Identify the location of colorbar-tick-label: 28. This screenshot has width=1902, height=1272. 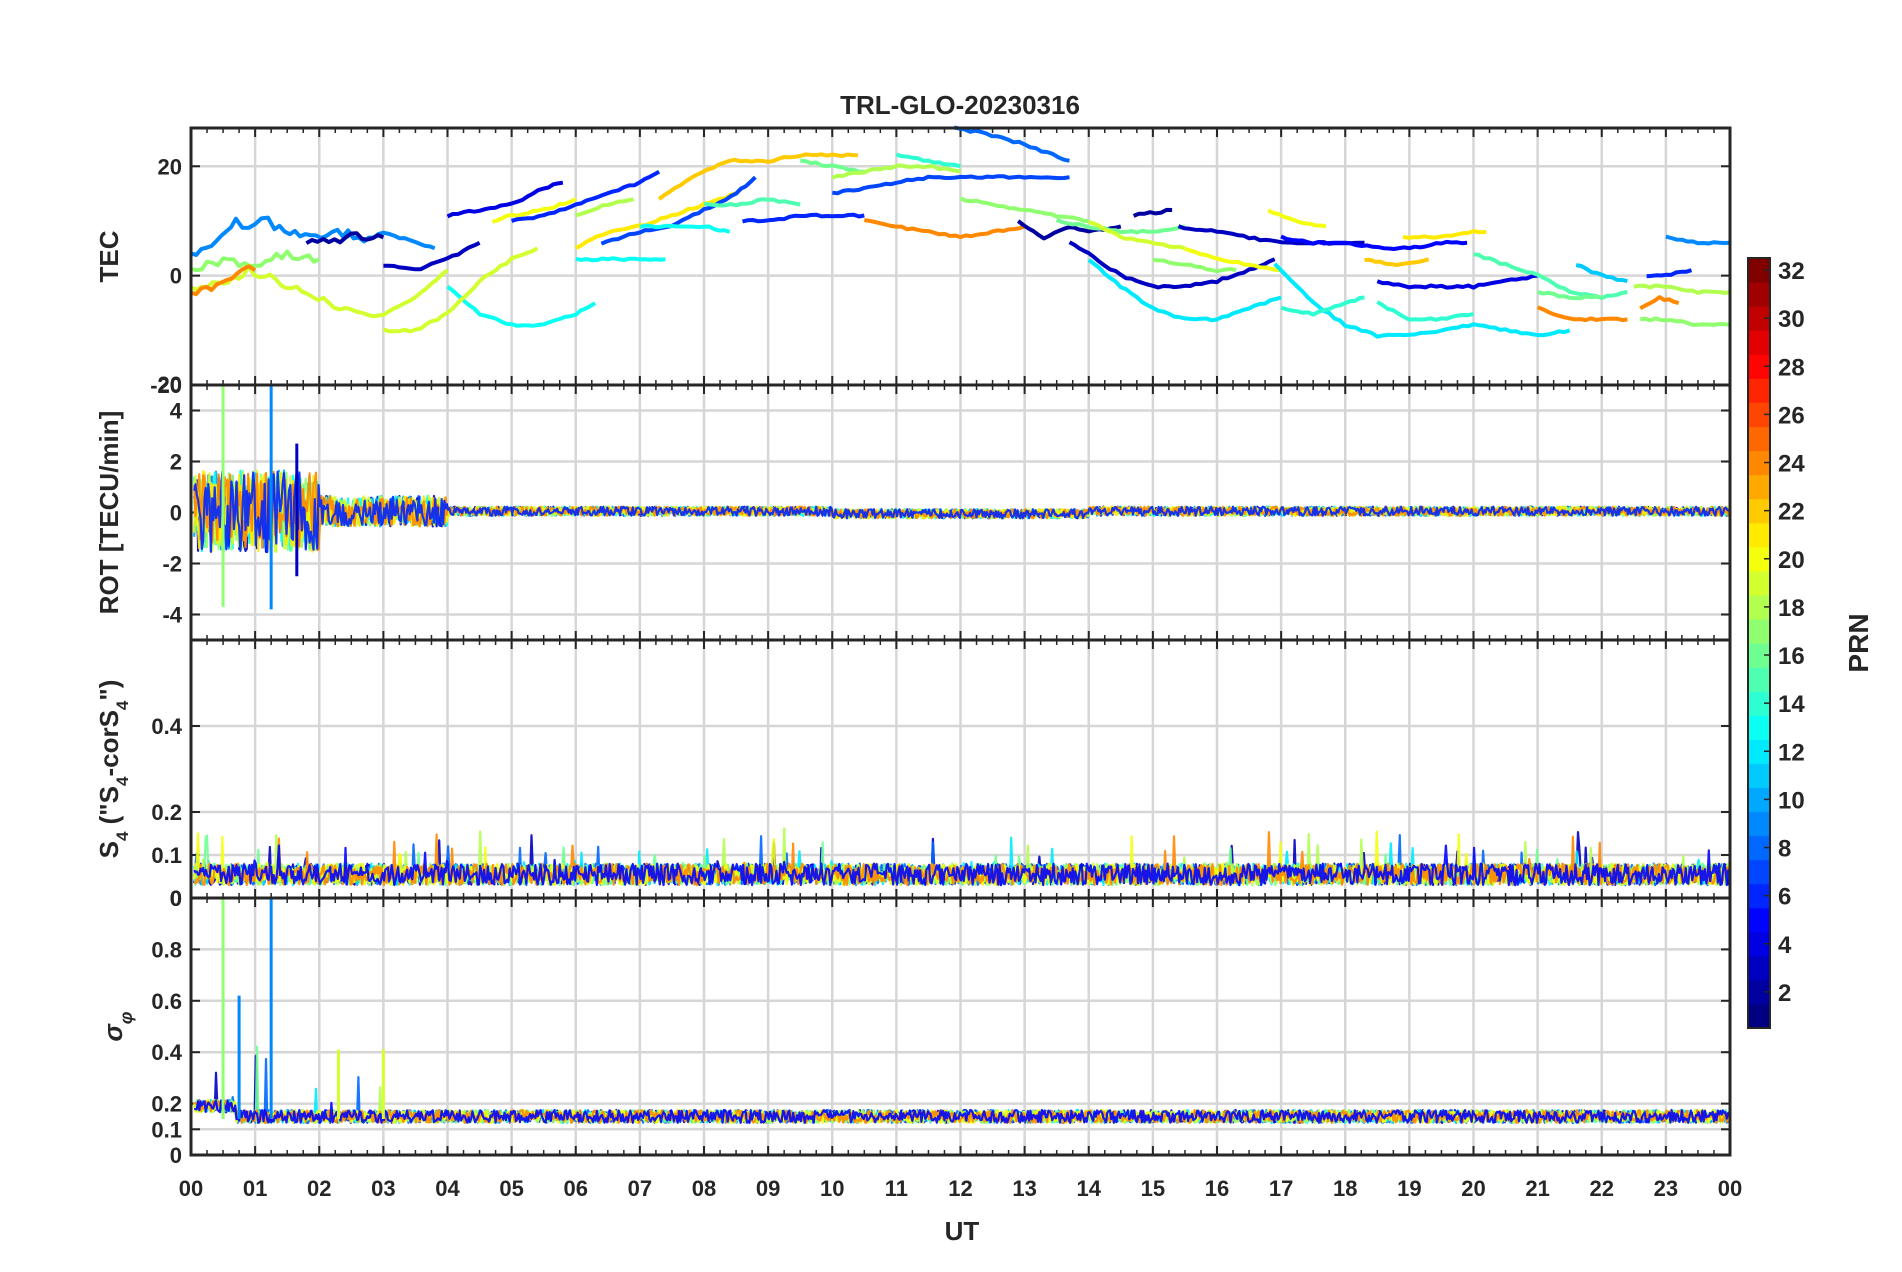
(1791, 367).